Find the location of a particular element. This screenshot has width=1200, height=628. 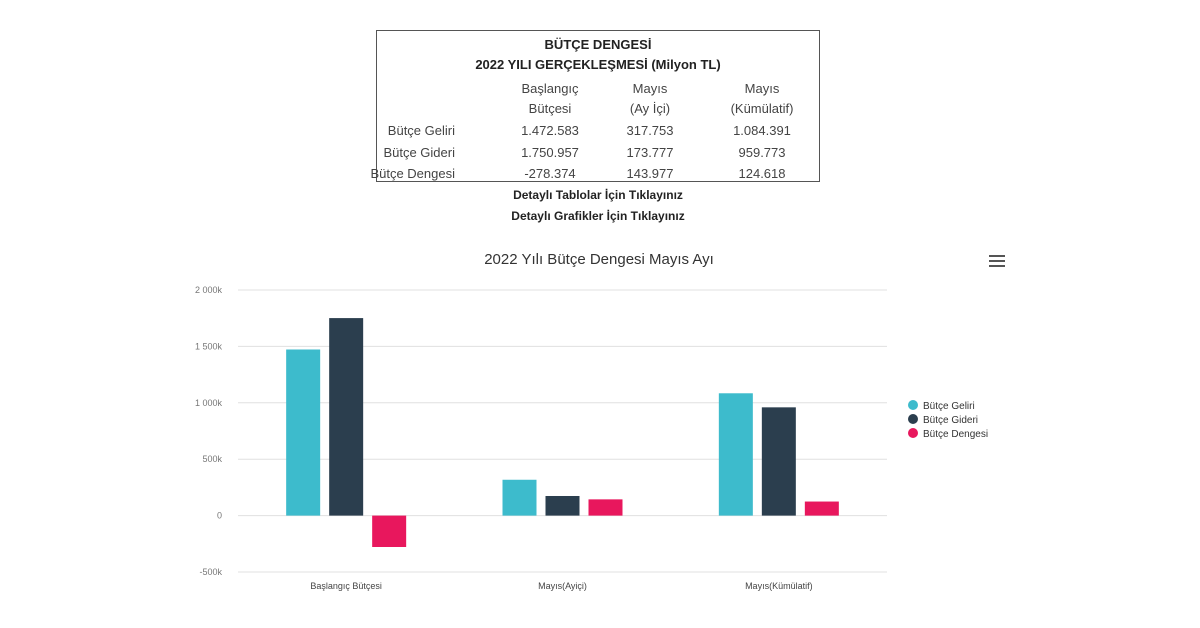

row-label-expense: Bütçe Gideri is located at coordinates (419, 152).